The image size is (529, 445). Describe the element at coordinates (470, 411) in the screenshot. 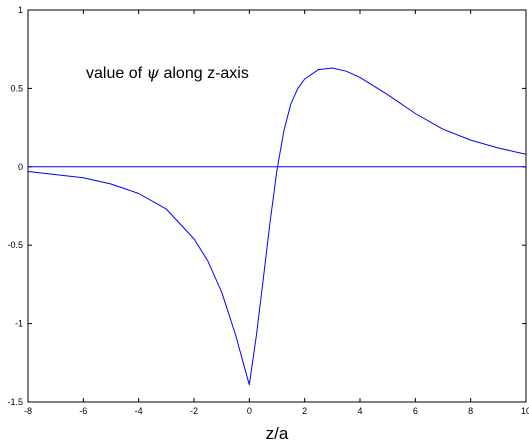

I see `x-tick-label-8: 8` at that location.